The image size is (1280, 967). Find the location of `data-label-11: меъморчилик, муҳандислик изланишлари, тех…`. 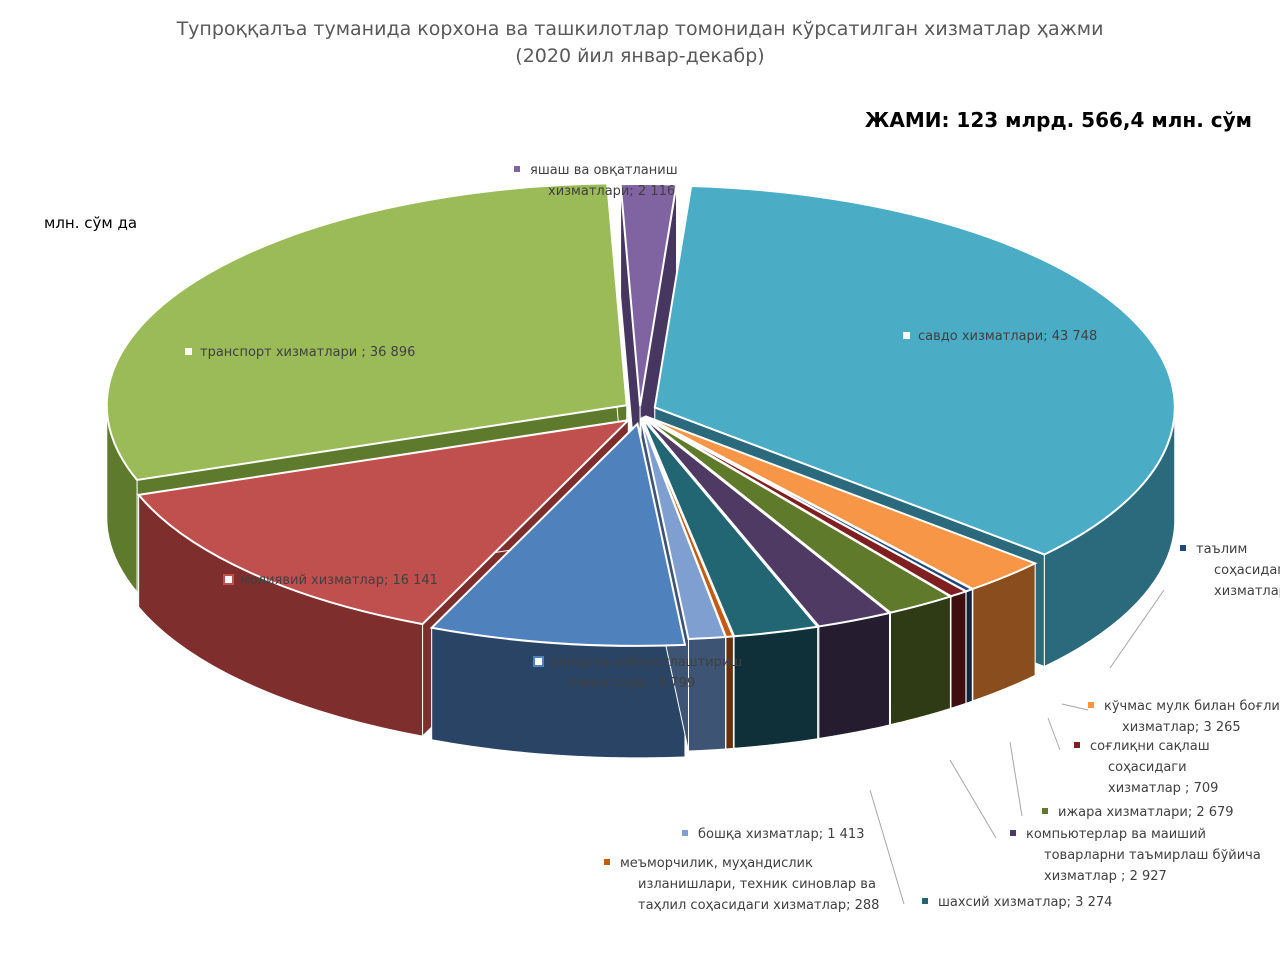

data-label-11: меъморчилик, муҳандислик изланишлари, тех… is located at coordinates (741, 884).